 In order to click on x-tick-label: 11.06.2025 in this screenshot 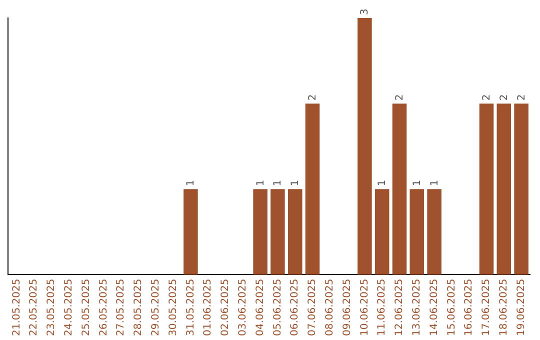, I will do `click(382, 307)`.